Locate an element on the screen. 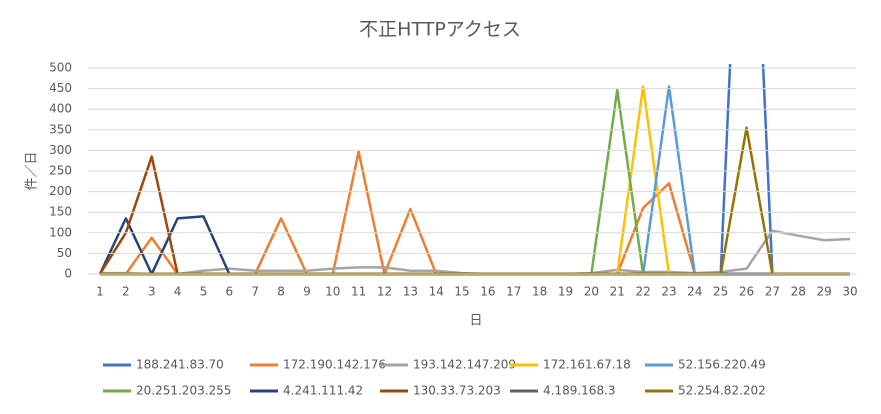 This screenshot has width=881, height=414. legend-label: 188.241.83.70 is located at coordinates (180, 365).